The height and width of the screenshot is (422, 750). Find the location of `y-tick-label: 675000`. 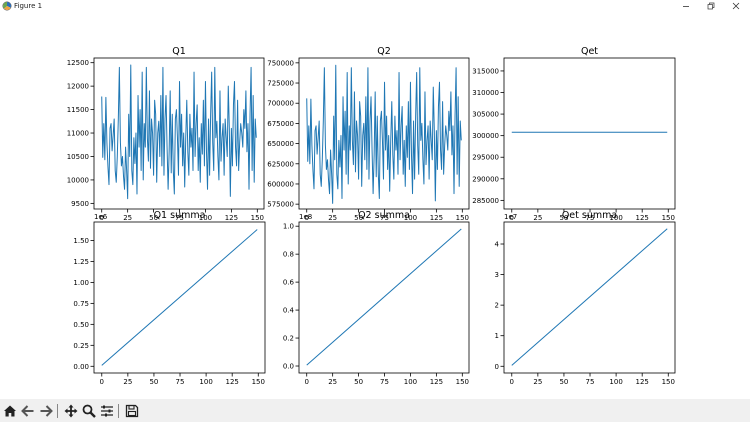

y-tick-label: 675000 is located at coordinates (280, 124).